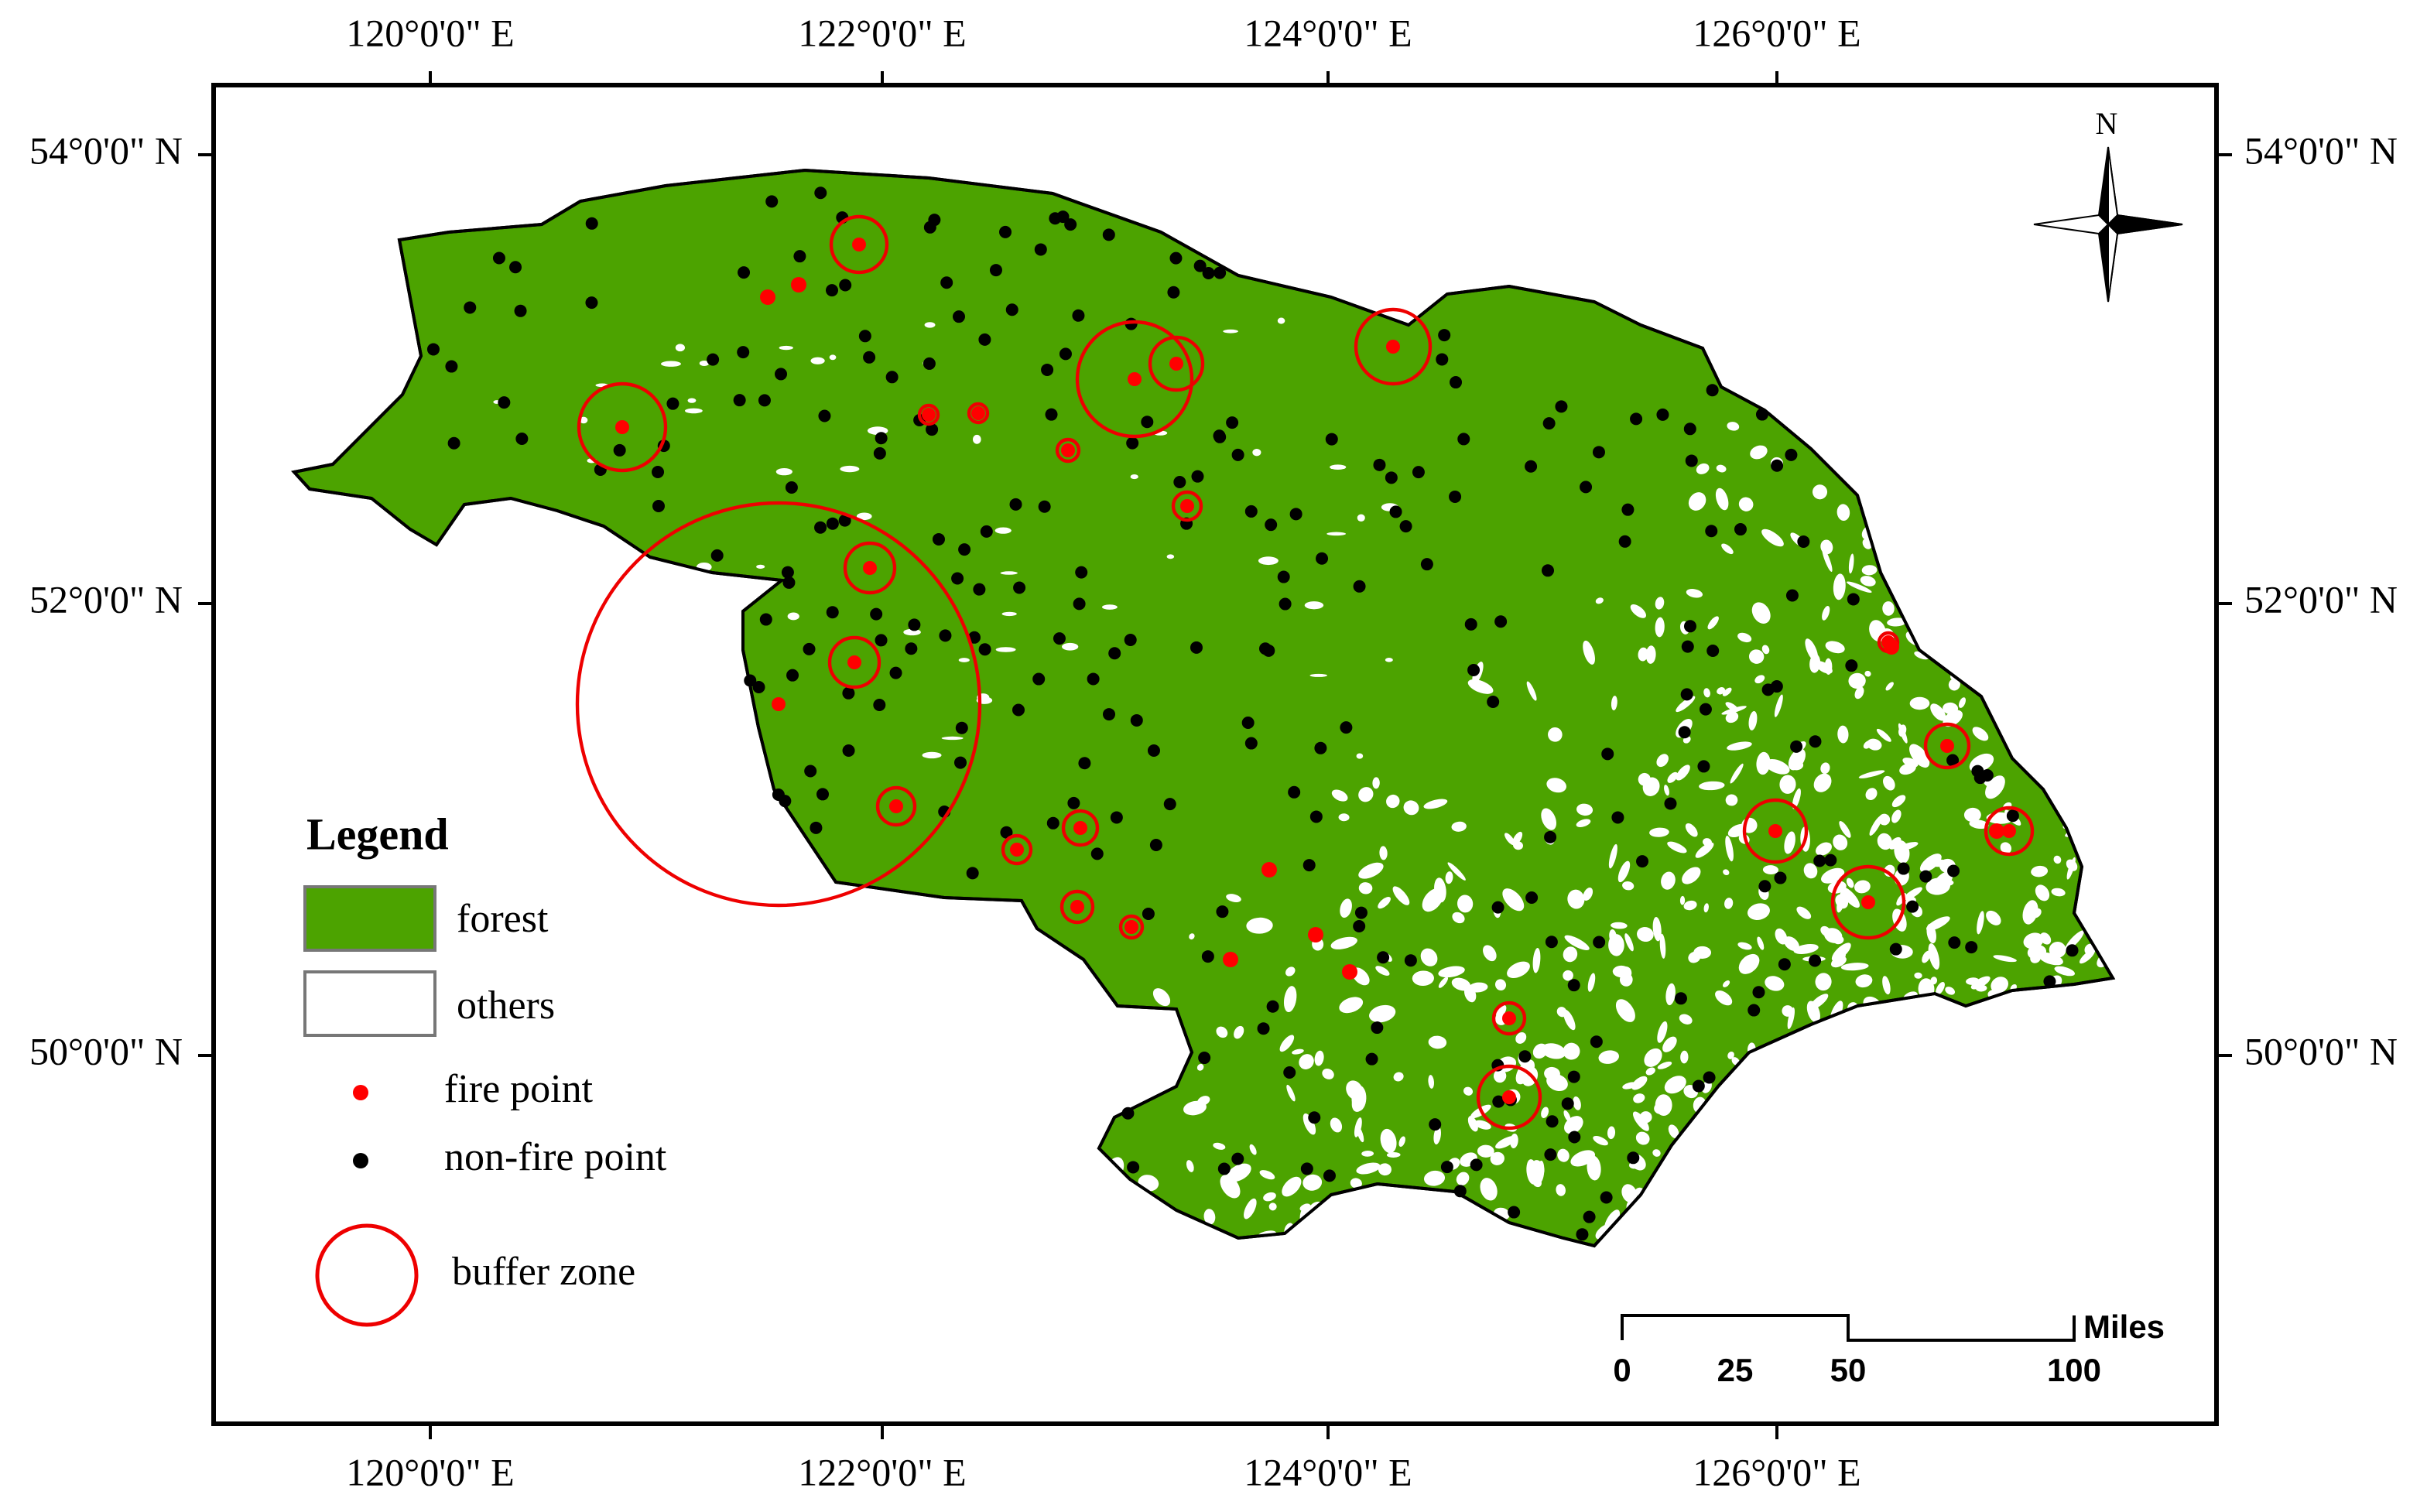  I want to click on legend-symbol, so click(367, 1275).